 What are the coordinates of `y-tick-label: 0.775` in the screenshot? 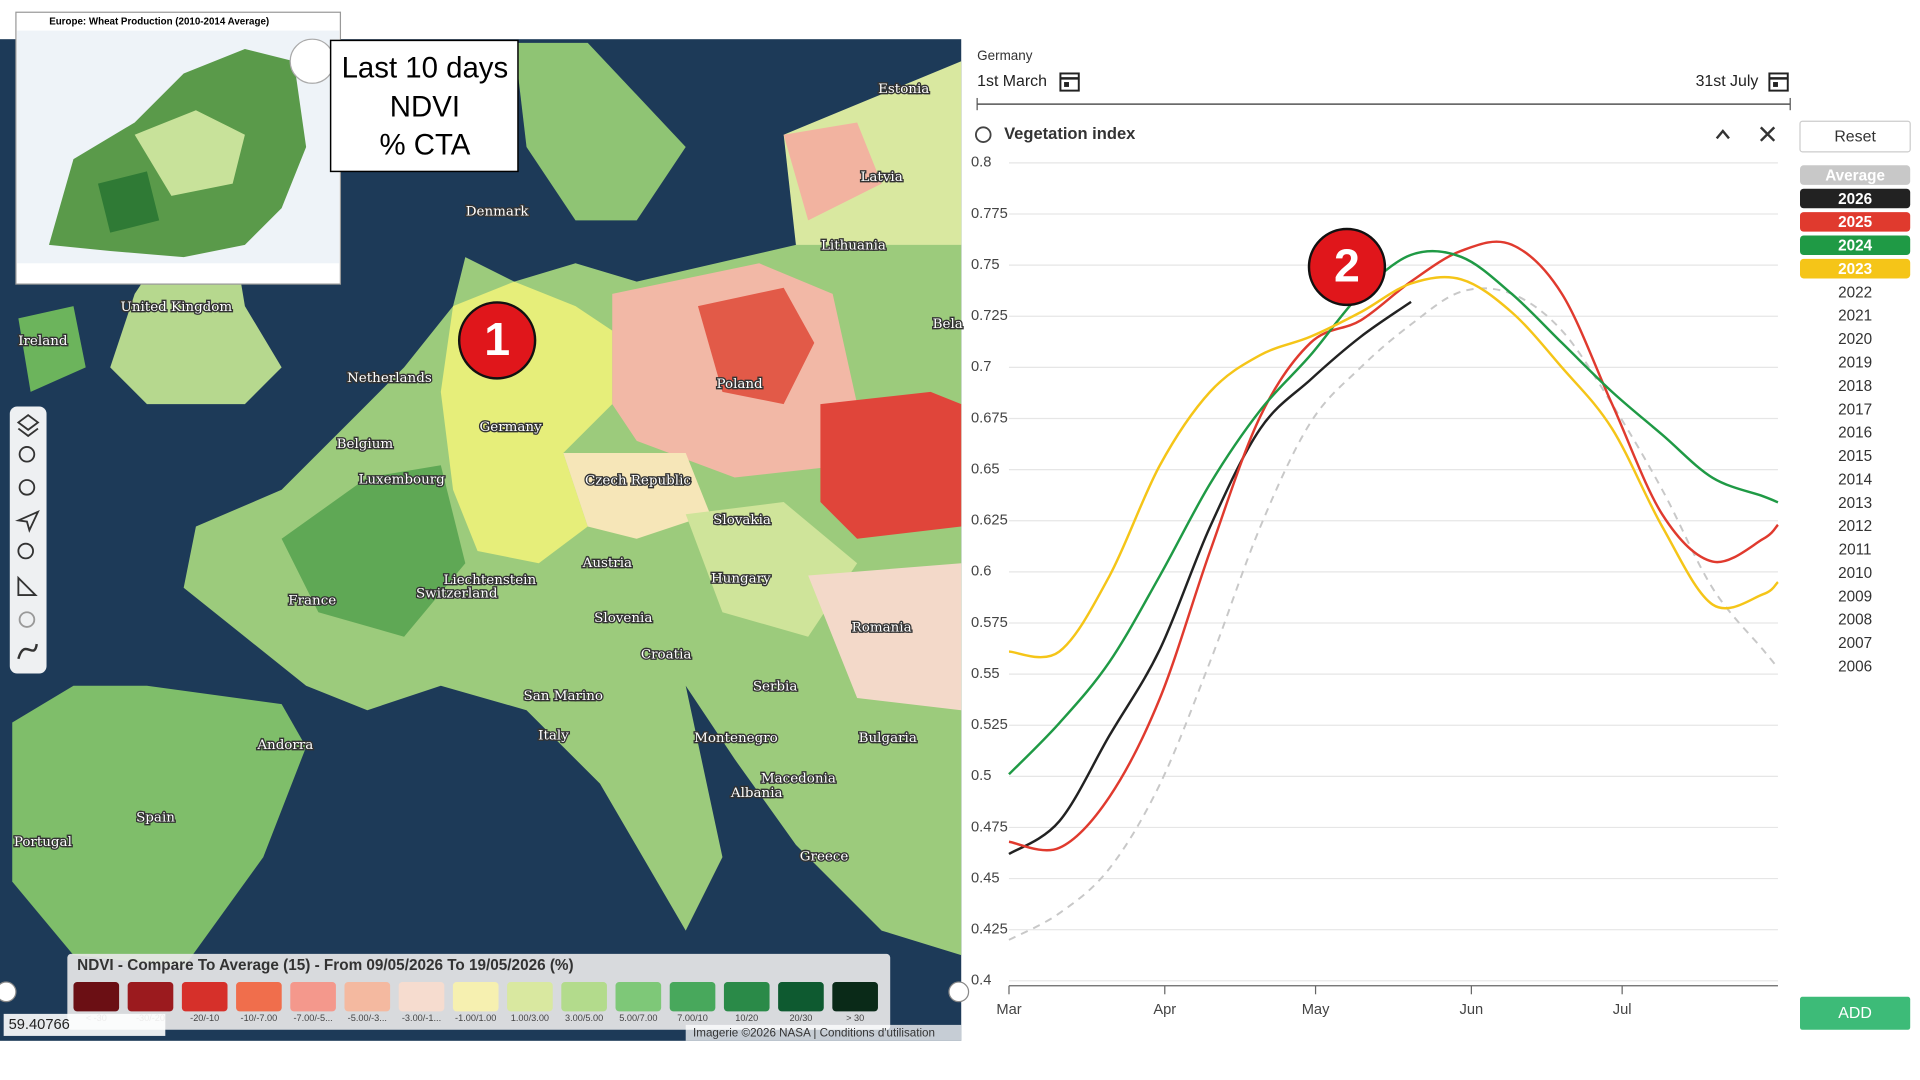 It's located at (989, 214).